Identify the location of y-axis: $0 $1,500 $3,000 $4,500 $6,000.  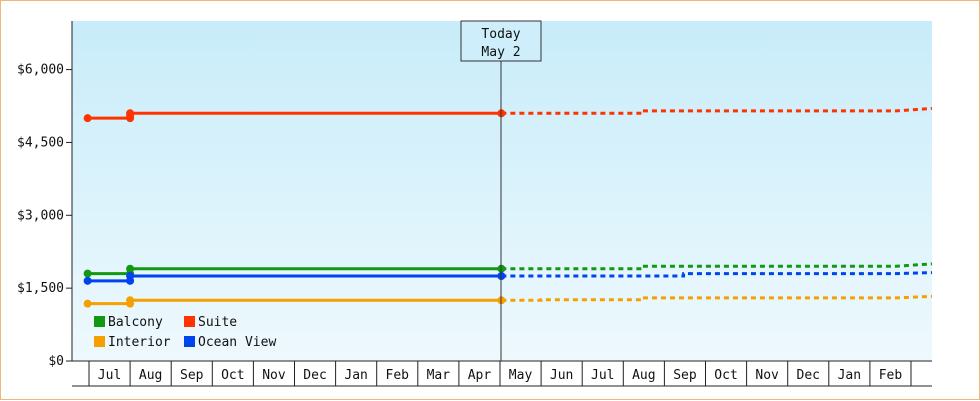
(45, 195).